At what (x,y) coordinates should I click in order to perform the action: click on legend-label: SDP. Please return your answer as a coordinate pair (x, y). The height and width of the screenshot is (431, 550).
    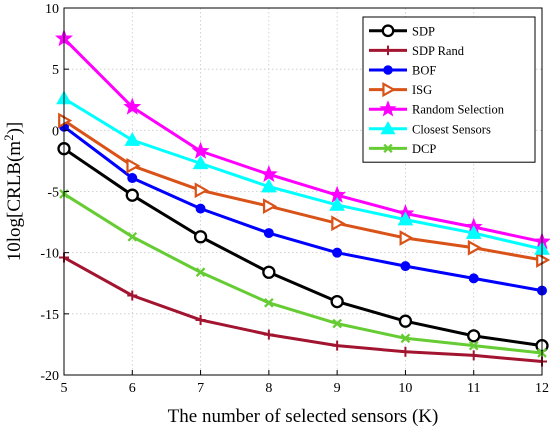
    Looking at the image, I should click on (423, 31).